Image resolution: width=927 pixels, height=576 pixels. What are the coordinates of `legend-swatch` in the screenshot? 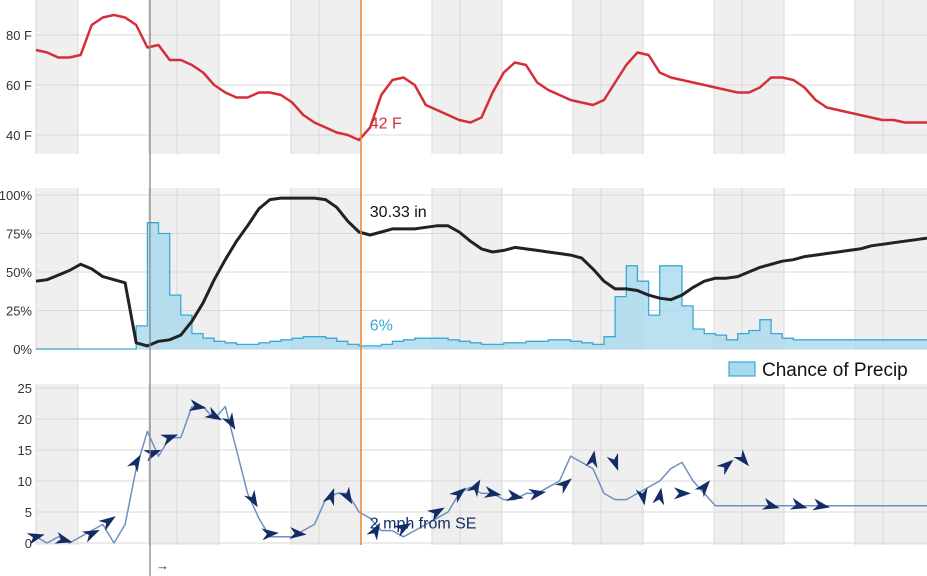 It's located at (742, 369).